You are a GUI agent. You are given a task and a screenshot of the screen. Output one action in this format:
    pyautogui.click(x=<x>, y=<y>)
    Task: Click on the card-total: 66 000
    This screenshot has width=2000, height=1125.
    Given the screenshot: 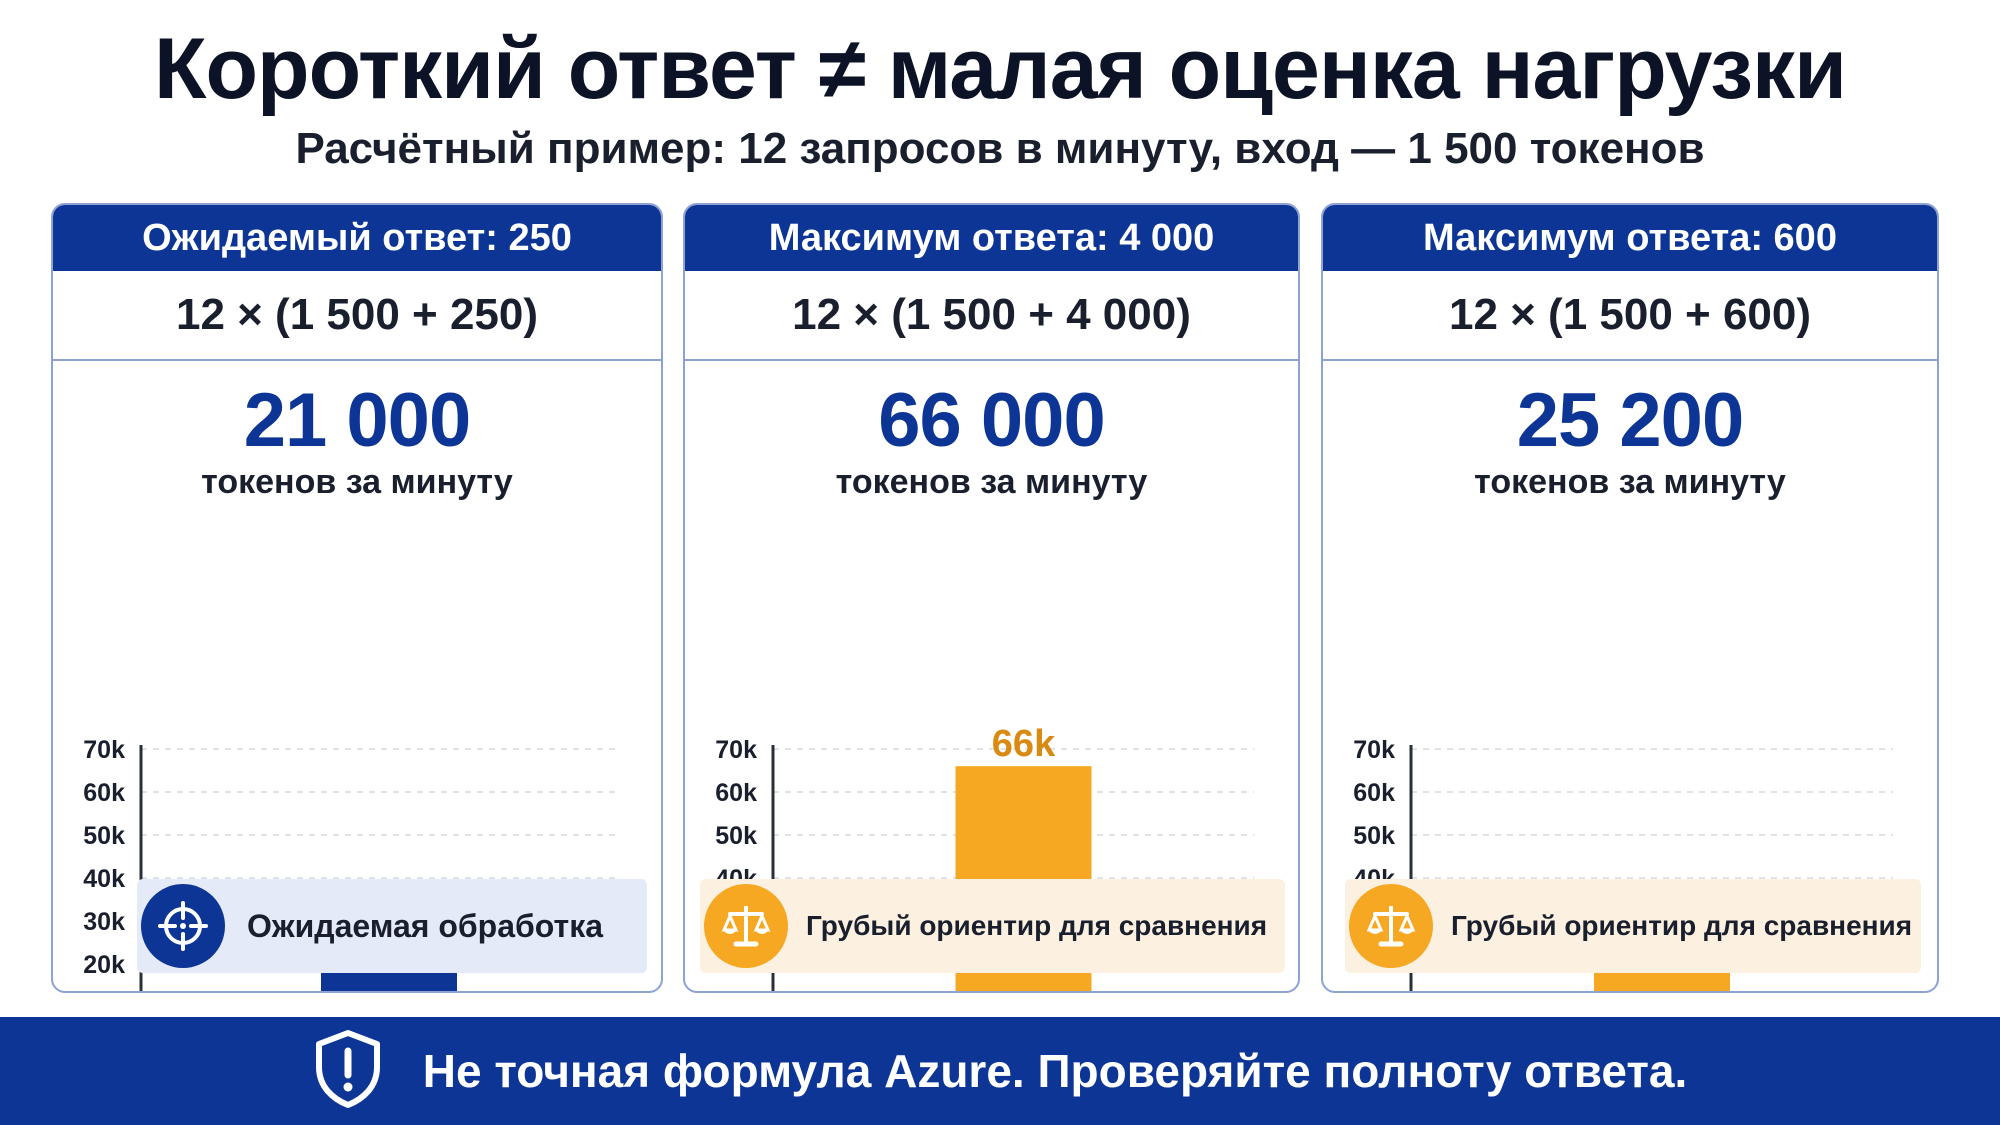 What is the action you would take?
    pyautogui.click(x=991, y=420)
    